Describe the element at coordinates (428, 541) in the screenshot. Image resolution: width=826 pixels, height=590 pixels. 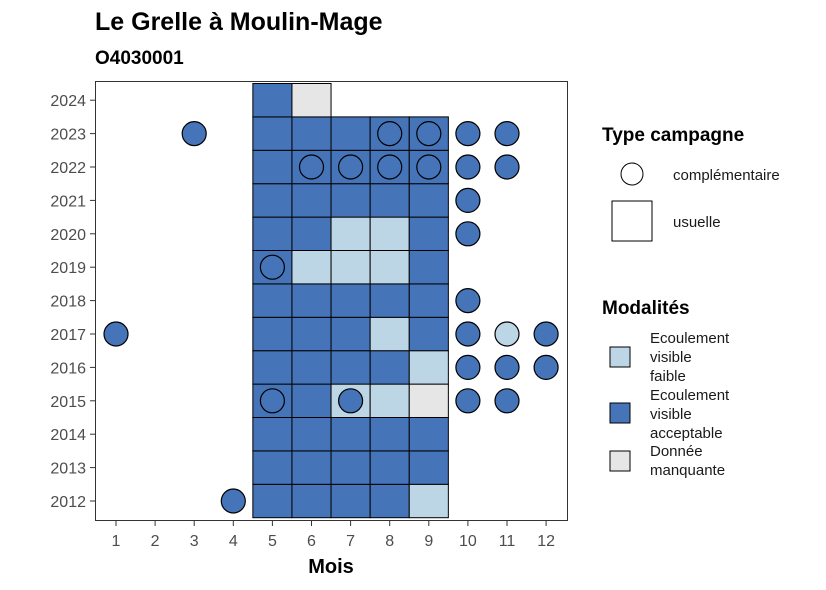
I see `x-tick-label: 9` at that location.